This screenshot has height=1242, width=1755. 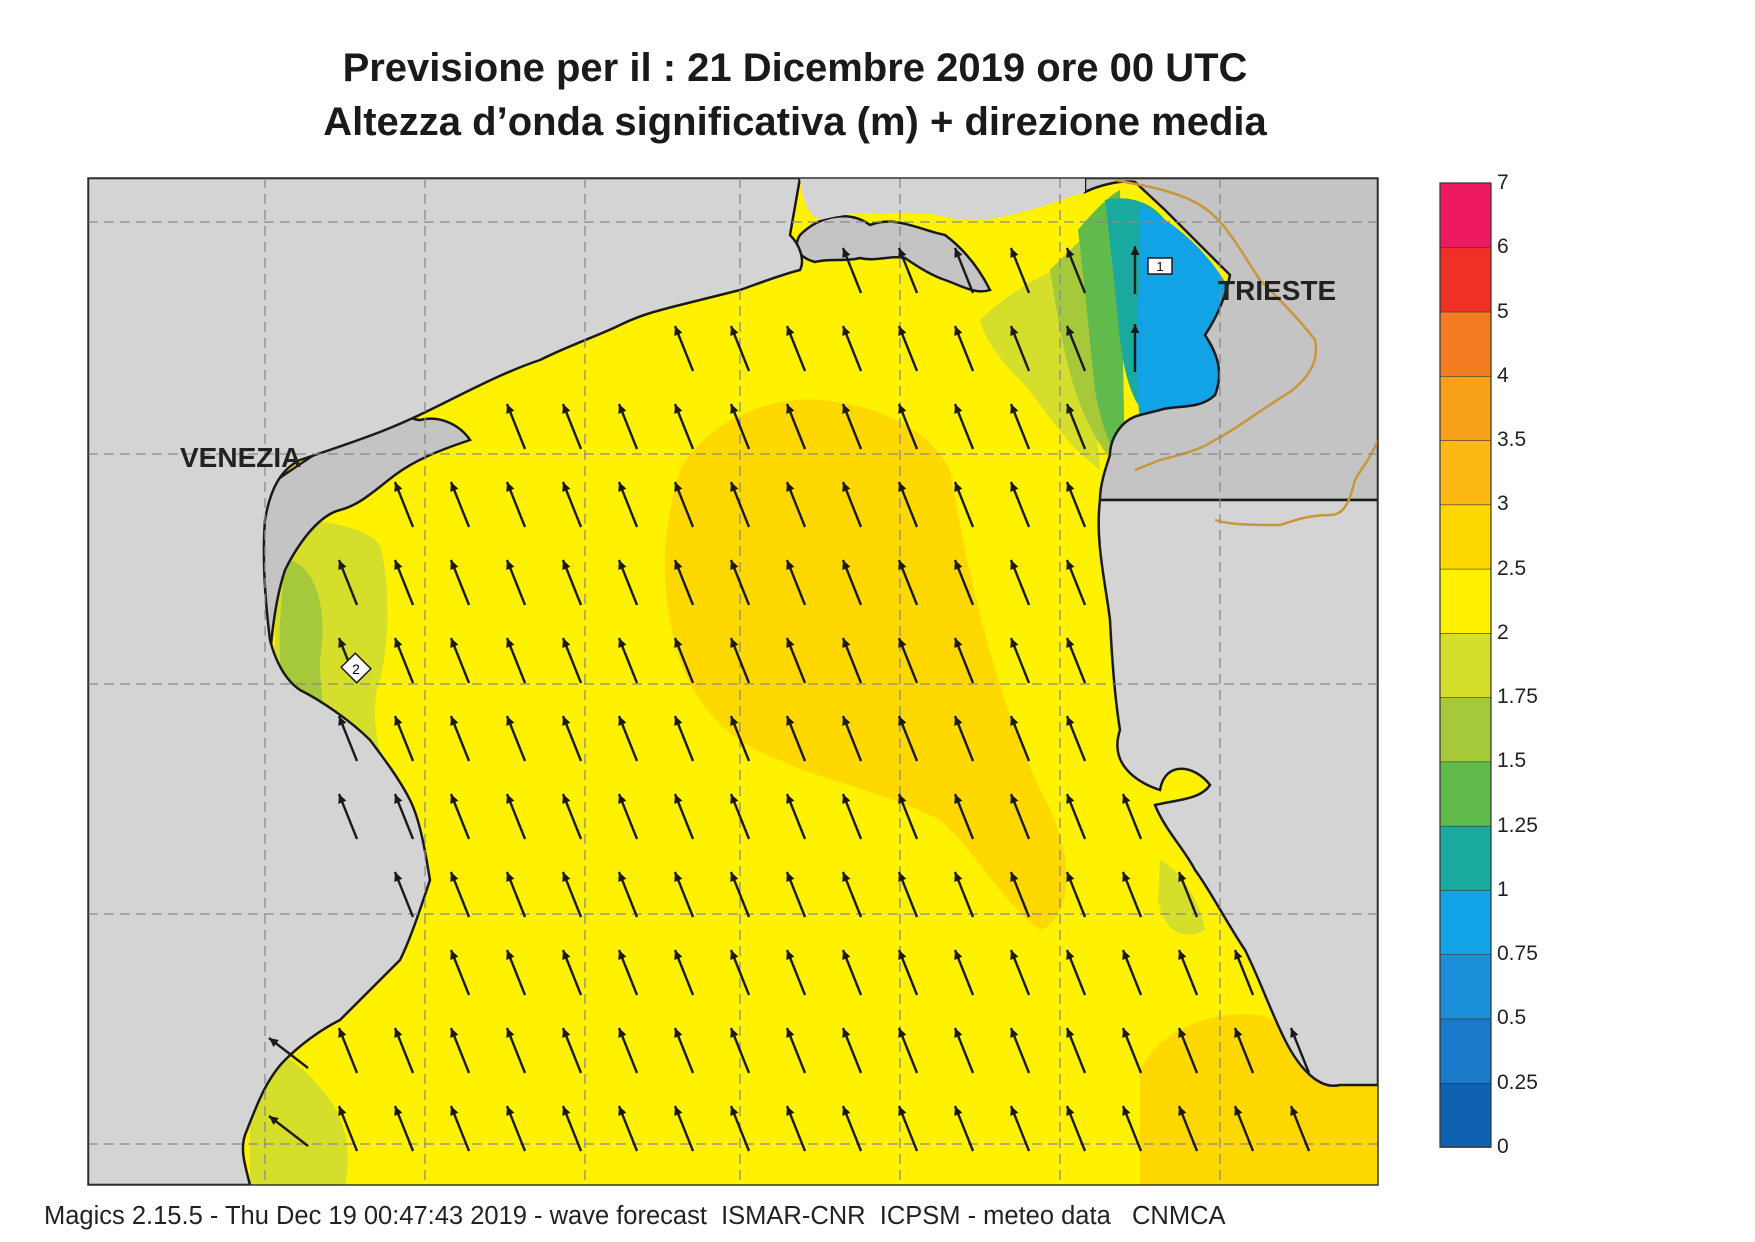 What do you see at coordinates (1503, 889) in the screenshot?
I see `colorbar-tick-label: 1` at bounding box center [1503, 889].